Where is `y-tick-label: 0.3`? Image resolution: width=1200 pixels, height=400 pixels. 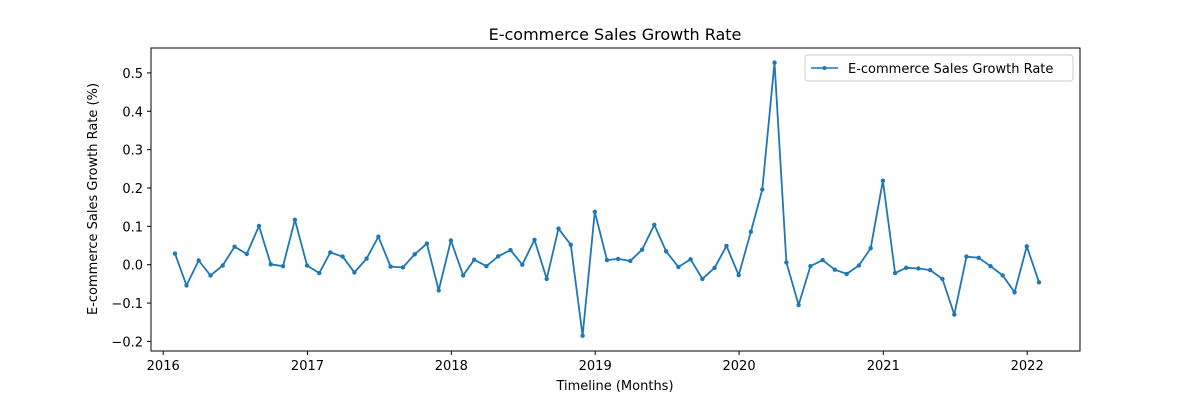
y-tick-label: 0.3 is located at coordinates (132, 151).